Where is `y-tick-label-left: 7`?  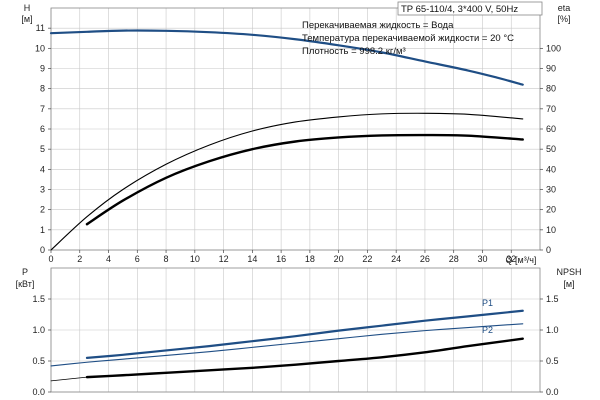 y-tick-label-left: 7 is located at coordinates (42, 109).